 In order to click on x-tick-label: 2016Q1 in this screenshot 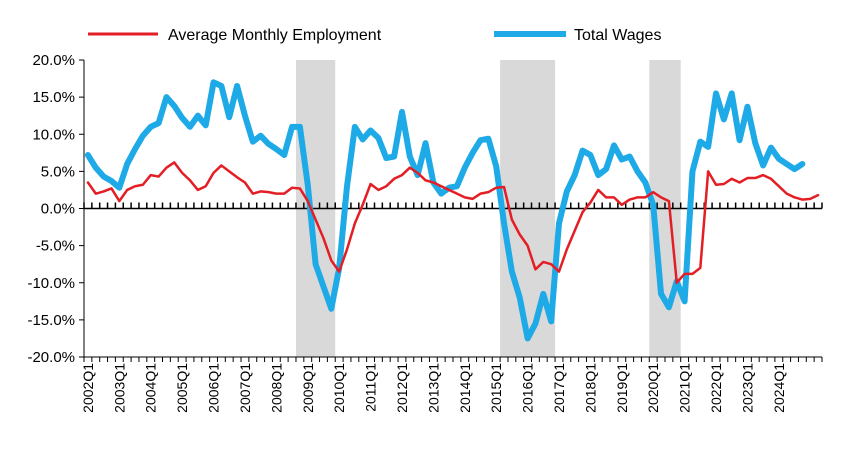, I will do `click(528, 388)`.